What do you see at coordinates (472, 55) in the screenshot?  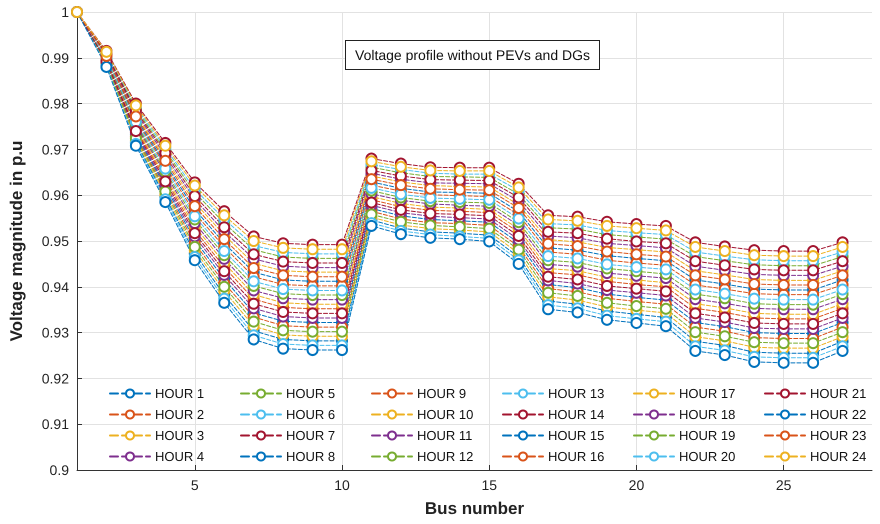 I see `text: Voltage profile without PEVs and DGs` at bounding box center [472, 55].